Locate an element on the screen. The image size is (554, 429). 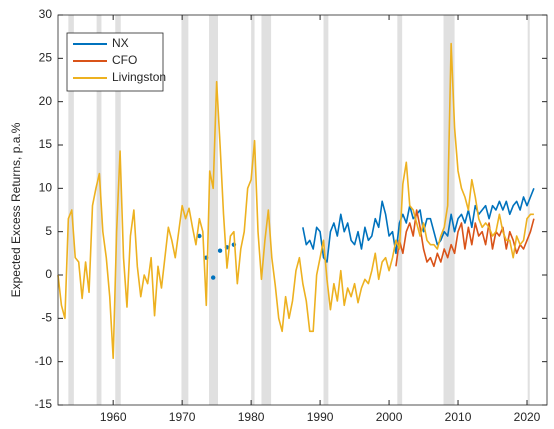
x-tick-label: 2000 is located at coordinates (389, 417).